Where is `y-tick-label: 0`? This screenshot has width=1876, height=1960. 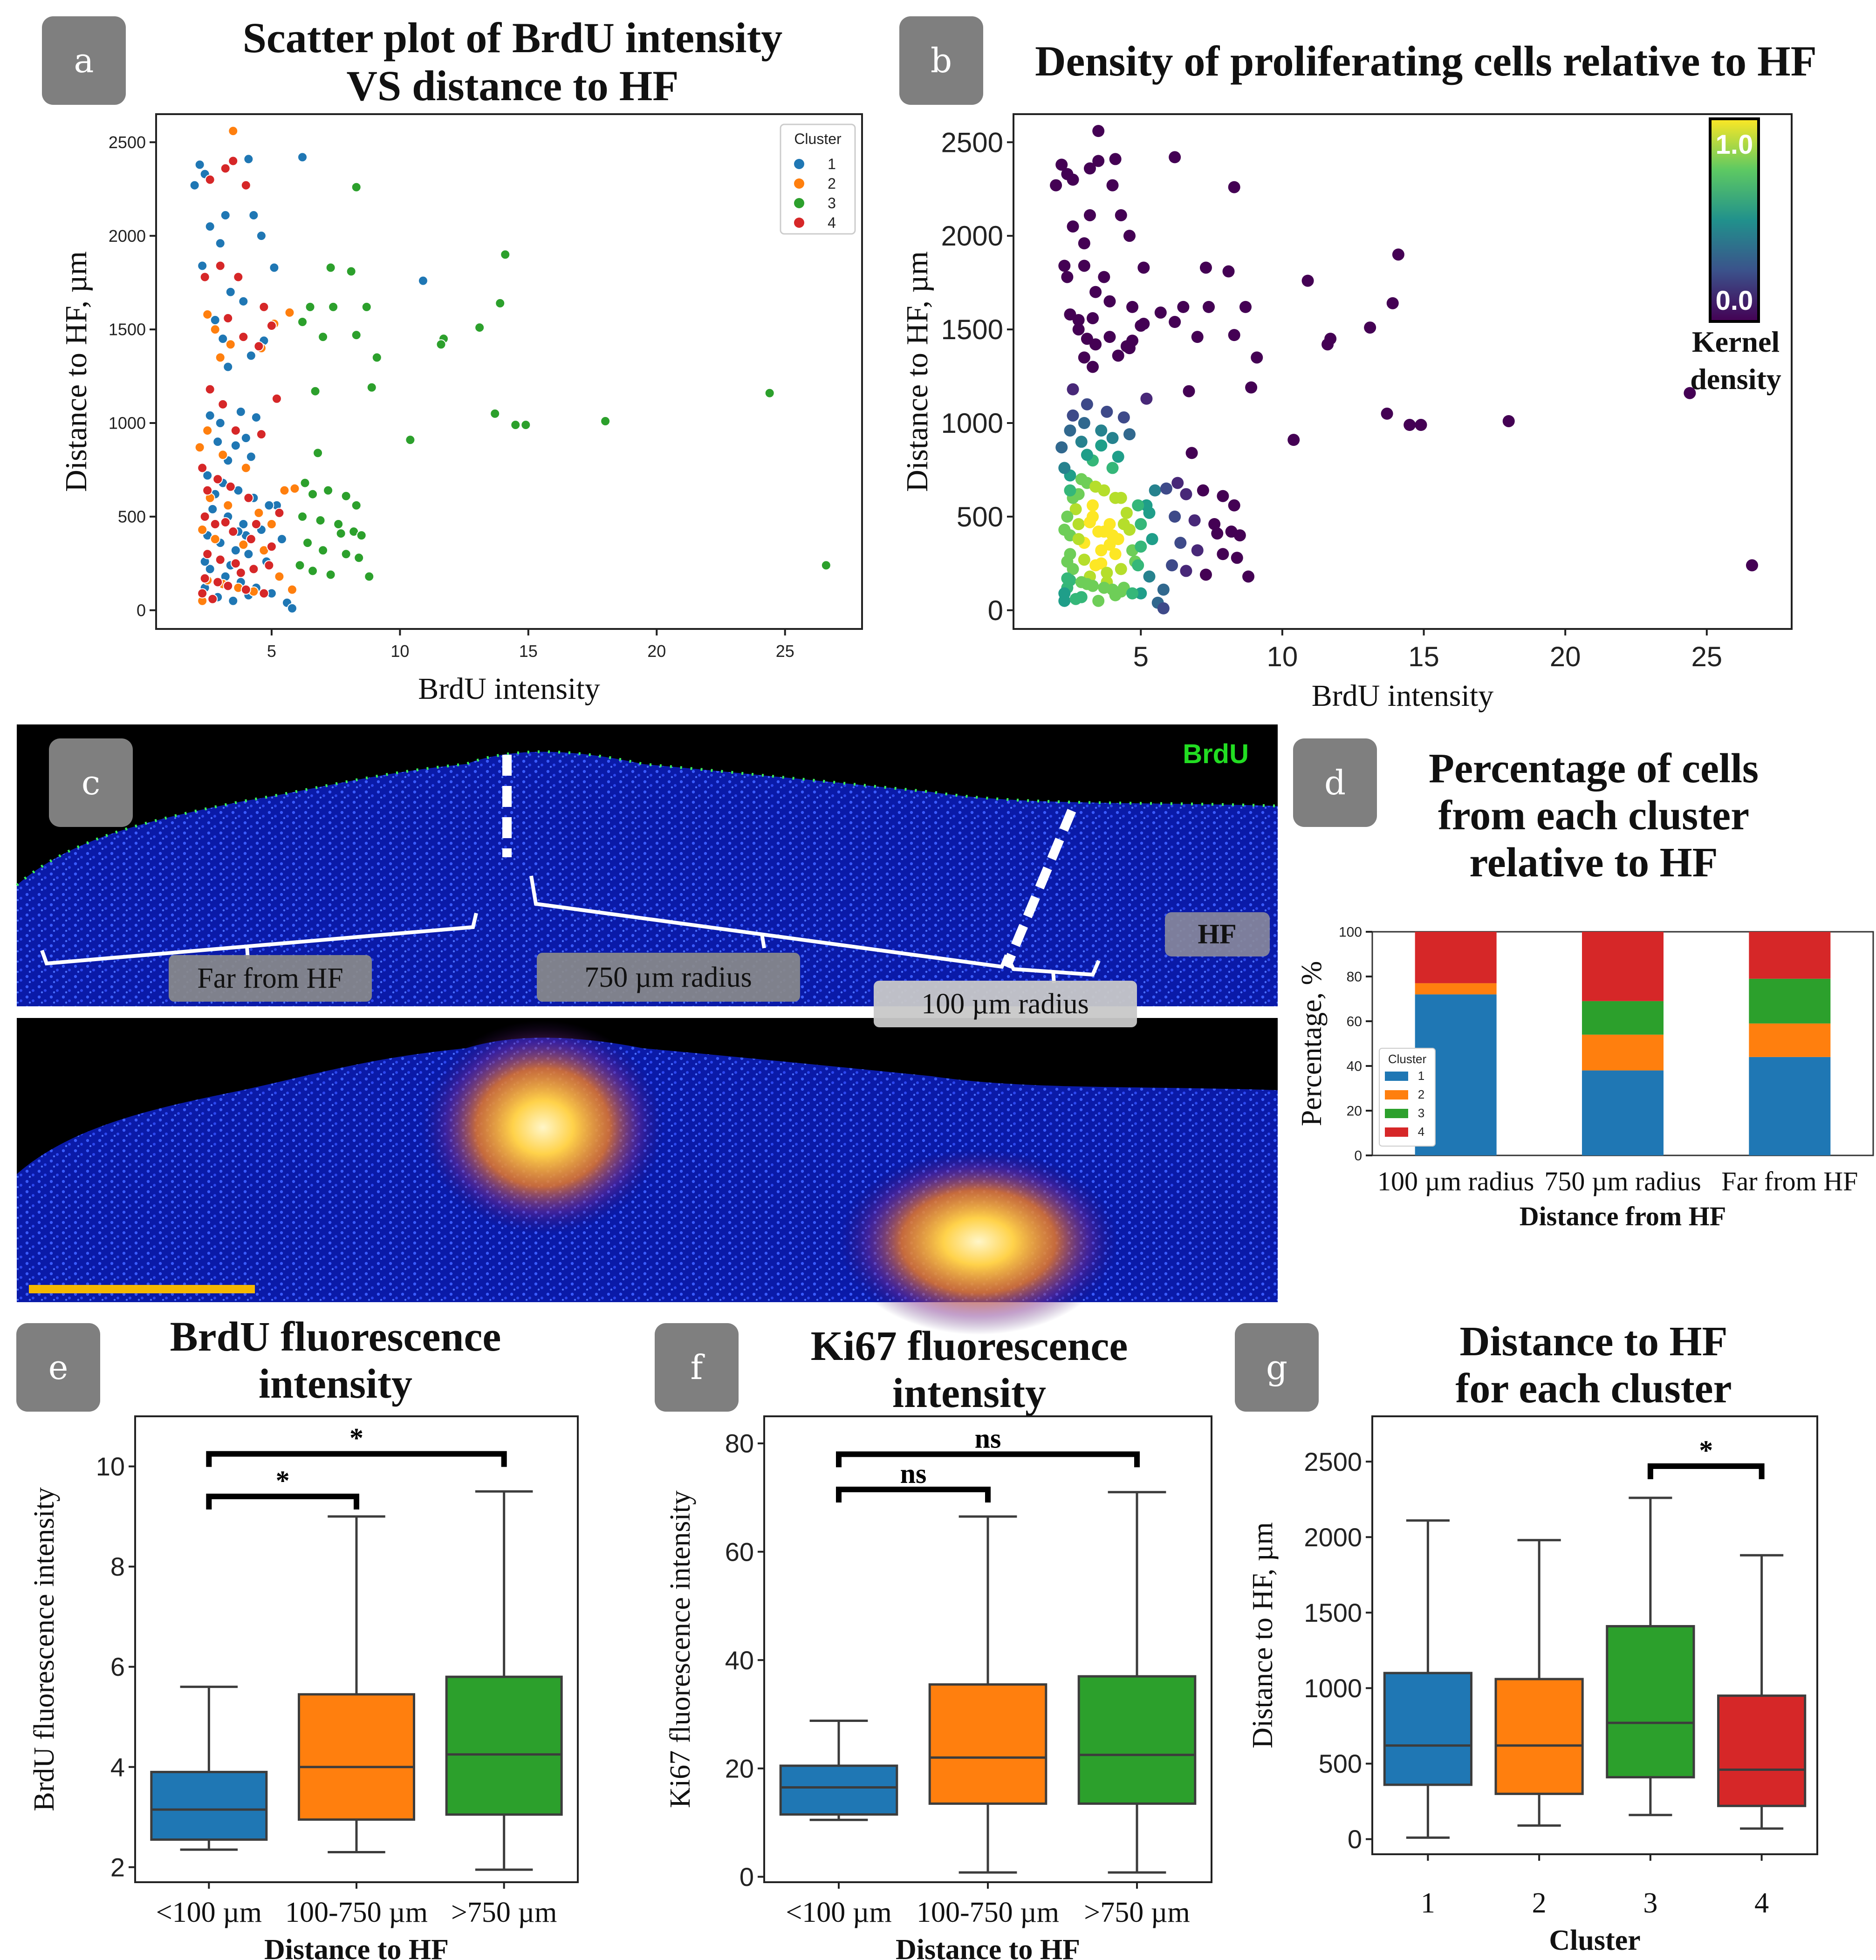
y-tick-label: 0 is located at coordinates (746, 1877).